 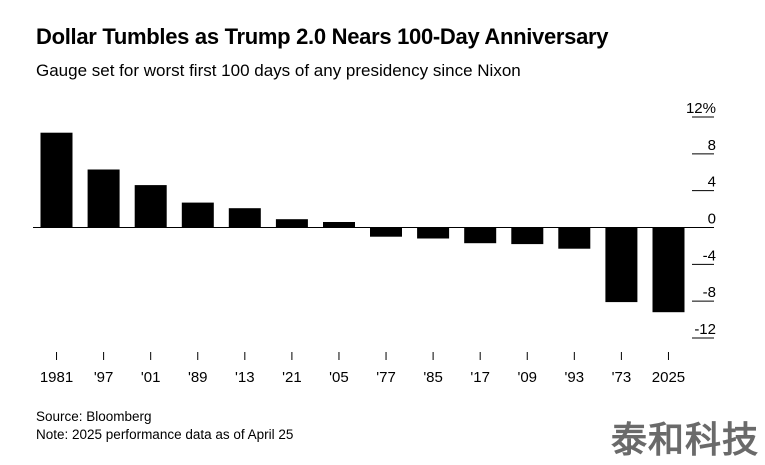 What do you see at coordinates (712, 182) in the screenshot?
I see `y-tick-label: 4` at bounding box center [712, 182].